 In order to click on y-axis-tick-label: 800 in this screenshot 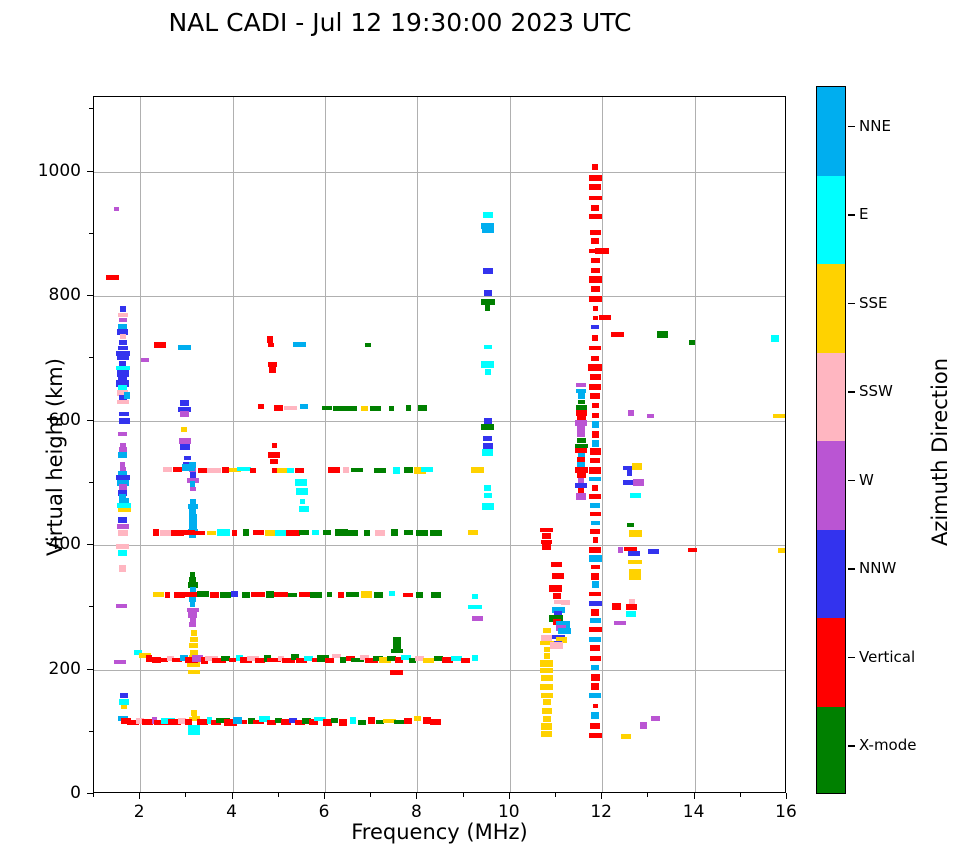, I will do `click(64, 295)`.